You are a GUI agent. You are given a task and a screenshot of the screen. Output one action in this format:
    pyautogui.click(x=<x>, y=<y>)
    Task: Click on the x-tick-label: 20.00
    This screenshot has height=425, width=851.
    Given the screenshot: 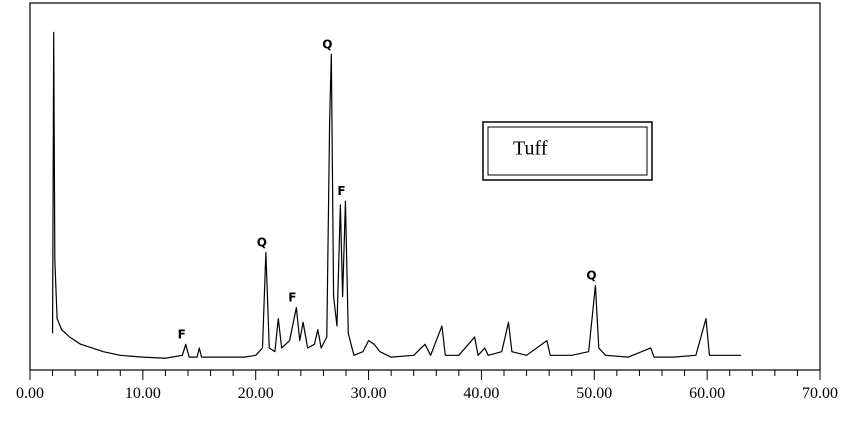 What is the action you would take?
    pyautogui.click(x=256, y=393)
    